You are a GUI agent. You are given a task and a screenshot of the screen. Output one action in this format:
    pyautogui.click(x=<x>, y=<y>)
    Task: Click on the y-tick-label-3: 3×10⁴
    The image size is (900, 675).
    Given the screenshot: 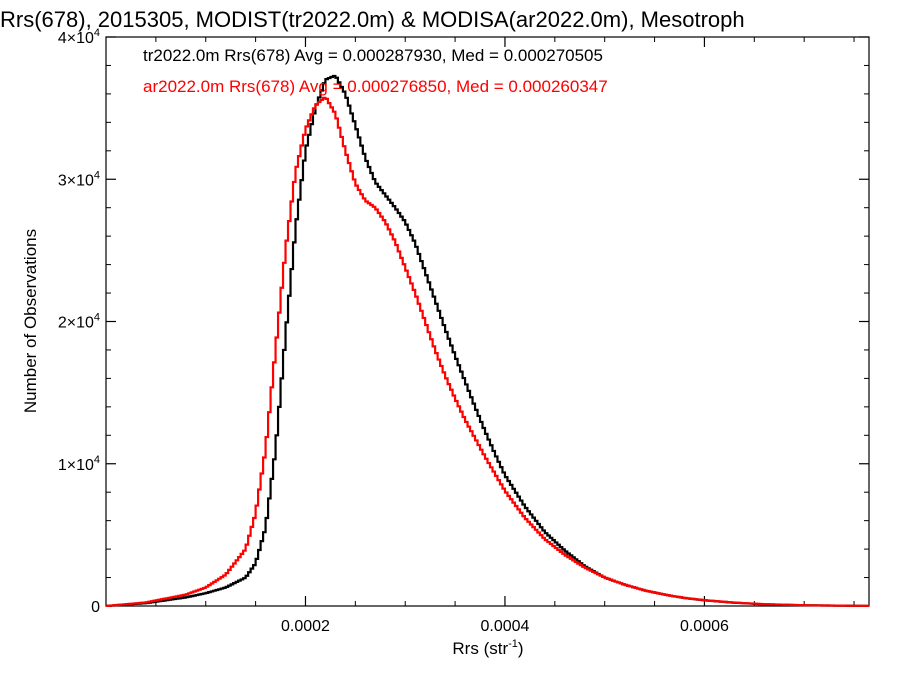 What is the action you would take?
    pyautogui.click(x=79, y=179)
    